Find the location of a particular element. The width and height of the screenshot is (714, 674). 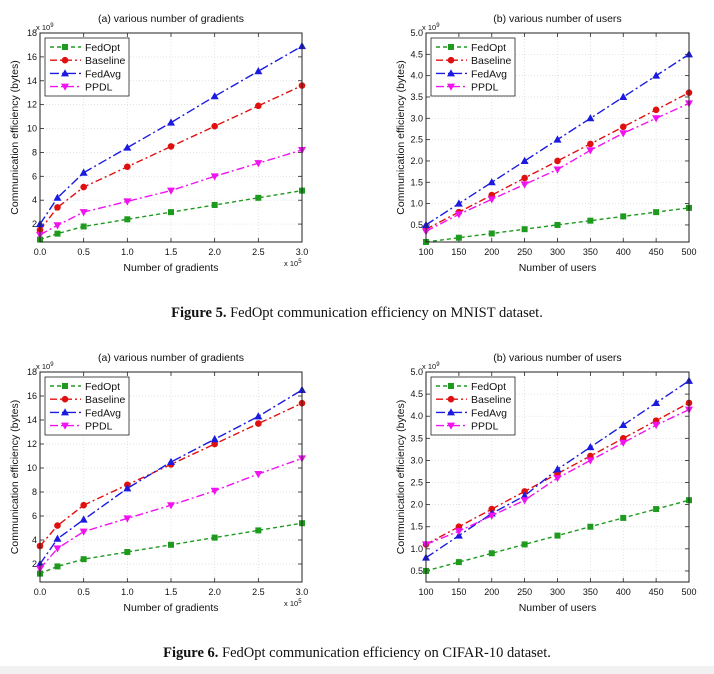

plot-frame is located at coordinates (171, 137).